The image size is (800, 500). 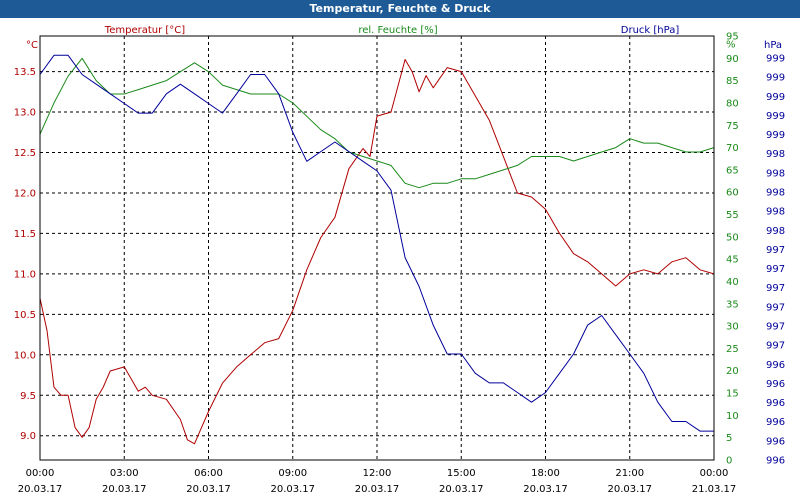 What do you see at coordinates (25, 234) in the screenshot?
I see `left-axis-tick-label: 11.5` at bounding box center [25, 234].